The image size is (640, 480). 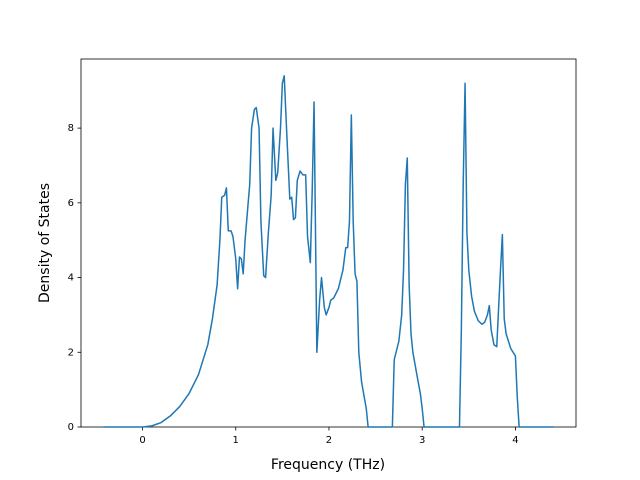 I want to click on y-tick-label: 2, so click(x=71, y=352).